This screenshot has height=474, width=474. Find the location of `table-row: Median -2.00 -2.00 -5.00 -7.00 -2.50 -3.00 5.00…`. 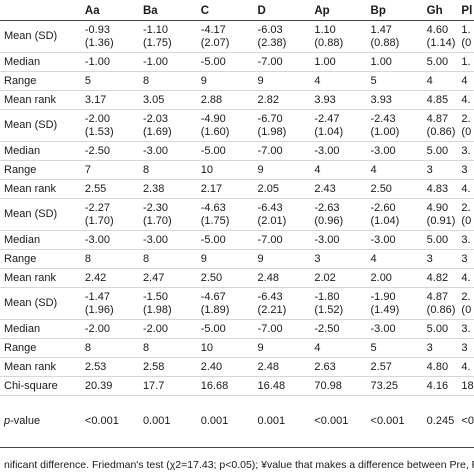

table-row: Median -2.00 -2.00 -5.00 -7.00 -2.50 -3.00 5.00… is located at coordinates (237, 329).